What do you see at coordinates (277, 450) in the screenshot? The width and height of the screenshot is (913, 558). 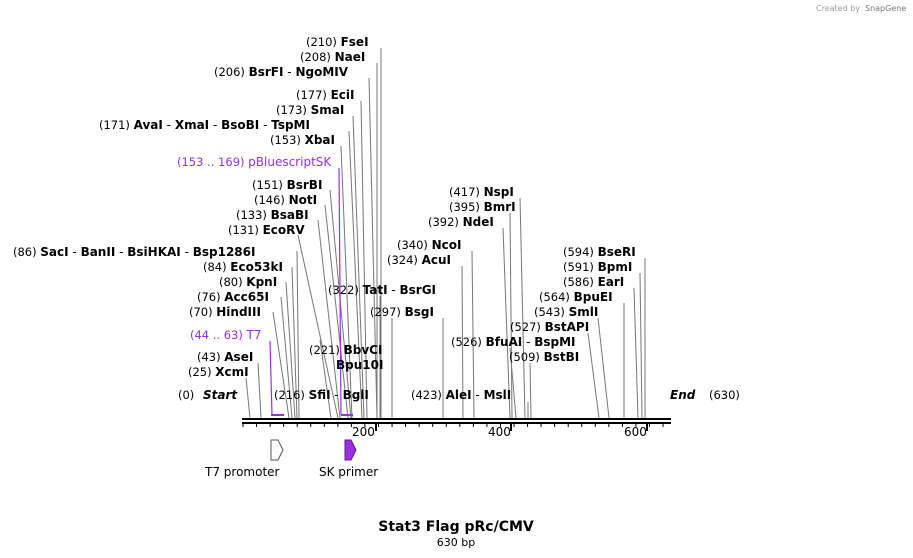 I see `t7-promoter-arrow` at bounding box center [277, 450].